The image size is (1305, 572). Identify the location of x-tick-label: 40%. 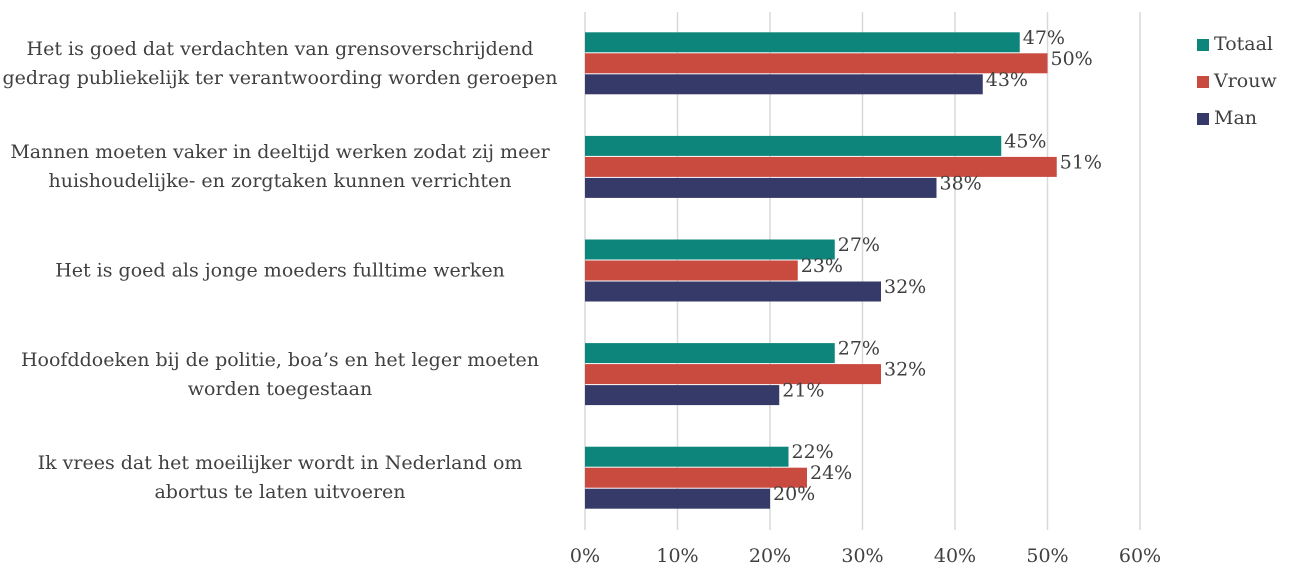
(955, 556).